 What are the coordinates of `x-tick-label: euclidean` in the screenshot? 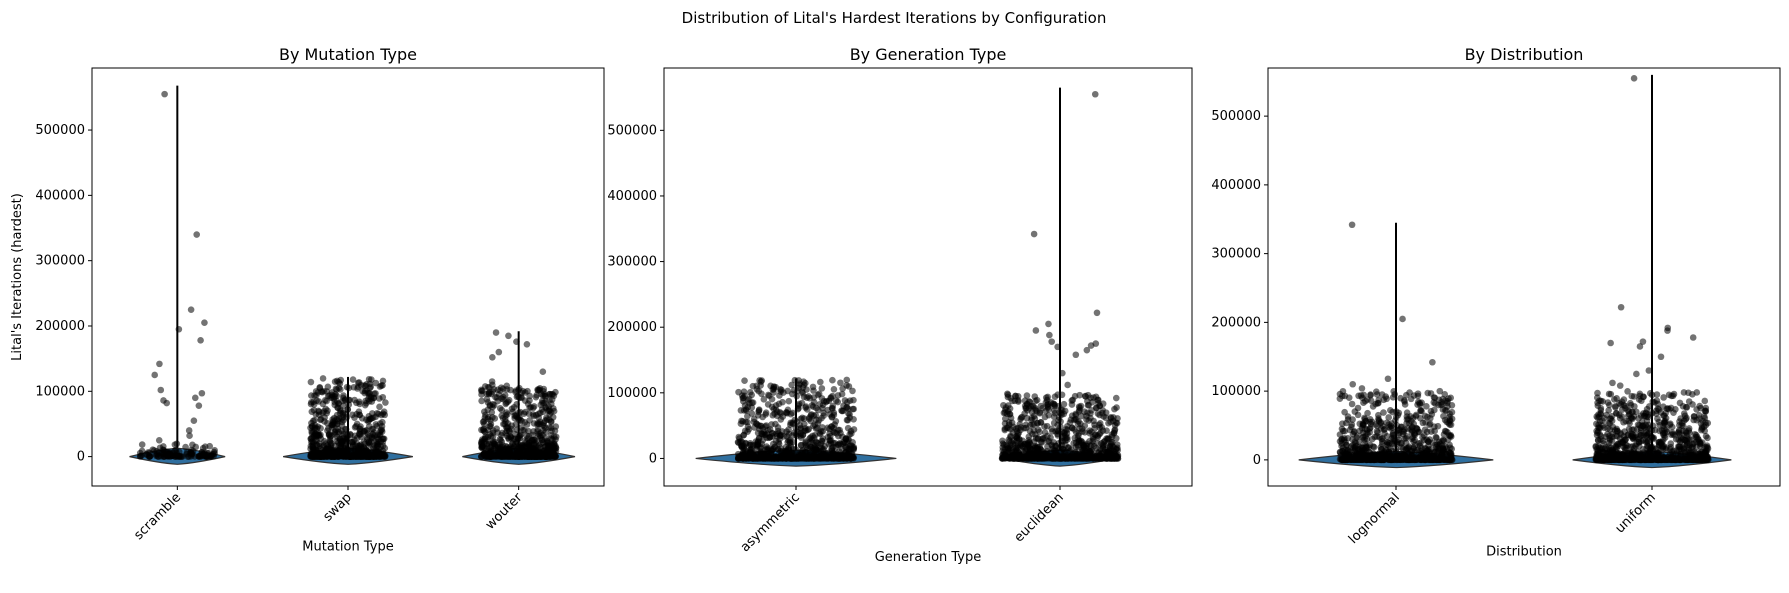 It's located at (1039, 517).